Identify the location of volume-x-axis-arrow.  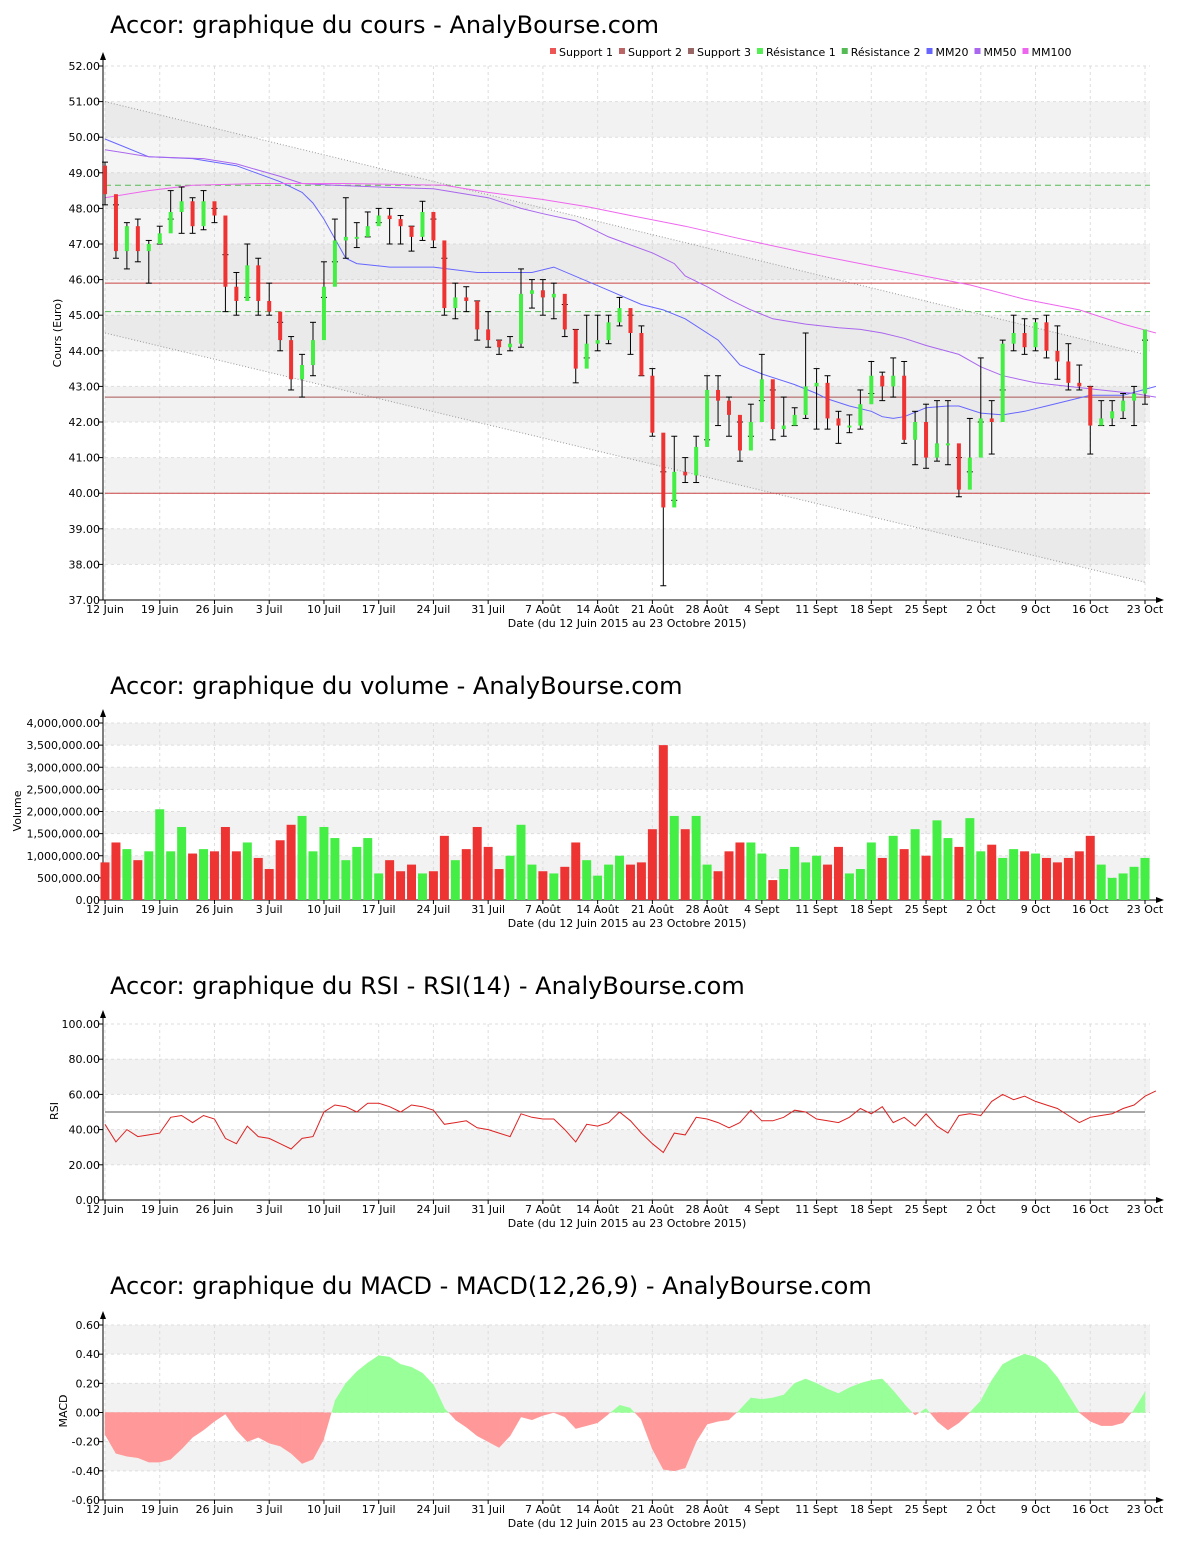
(1160, 900).